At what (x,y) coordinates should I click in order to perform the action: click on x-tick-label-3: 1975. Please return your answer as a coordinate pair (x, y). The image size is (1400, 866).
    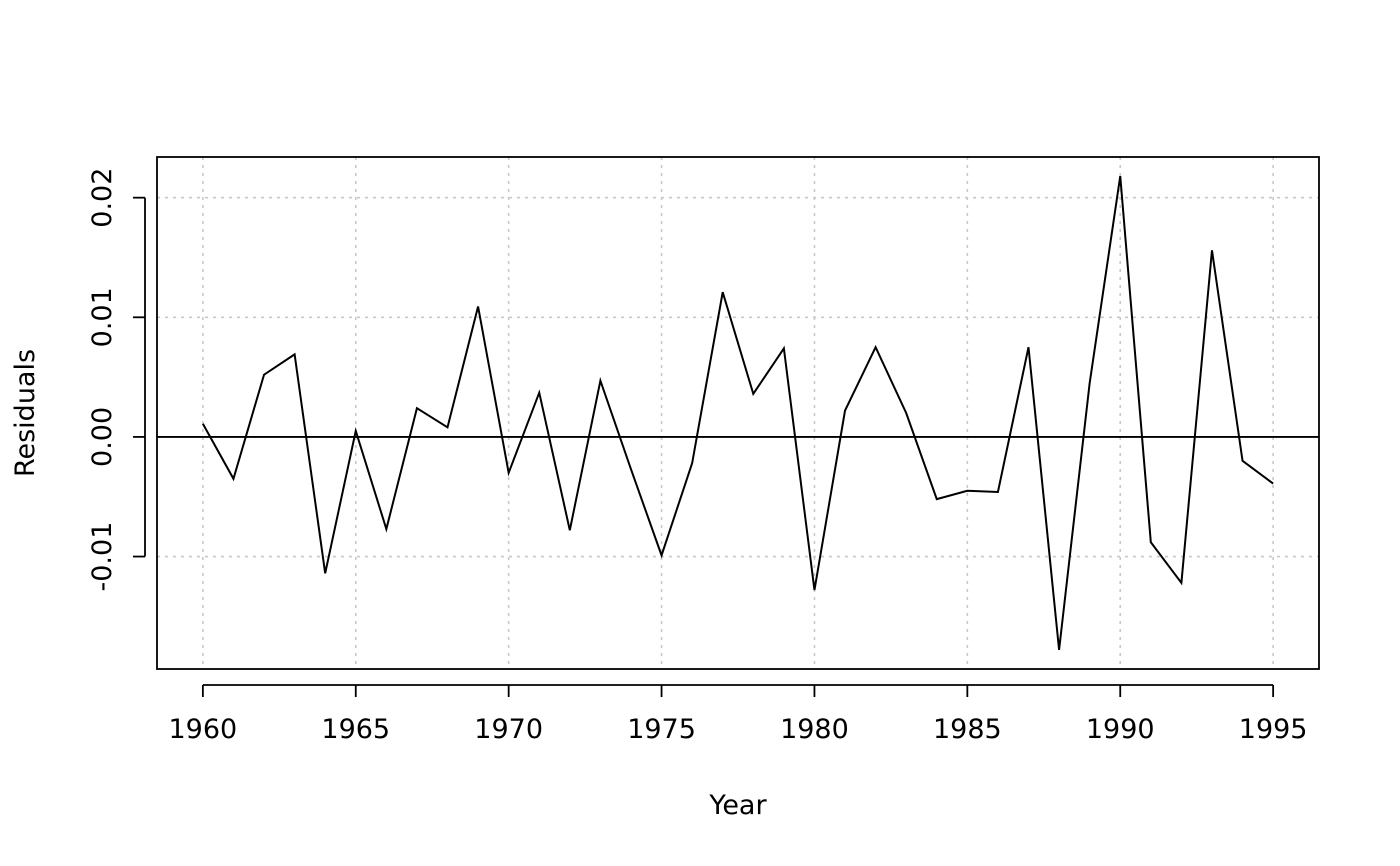
    Looking at the image, I should click on (661, 729).